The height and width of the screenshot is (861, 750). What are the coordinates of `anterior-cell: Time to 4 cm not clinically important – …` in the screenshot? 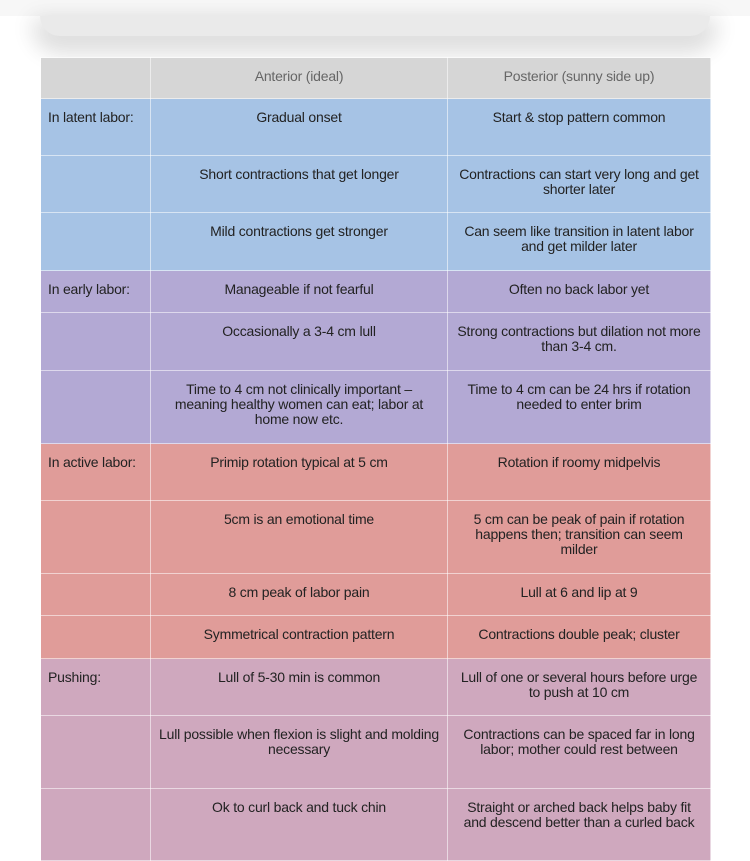 It's located at (299, 407).